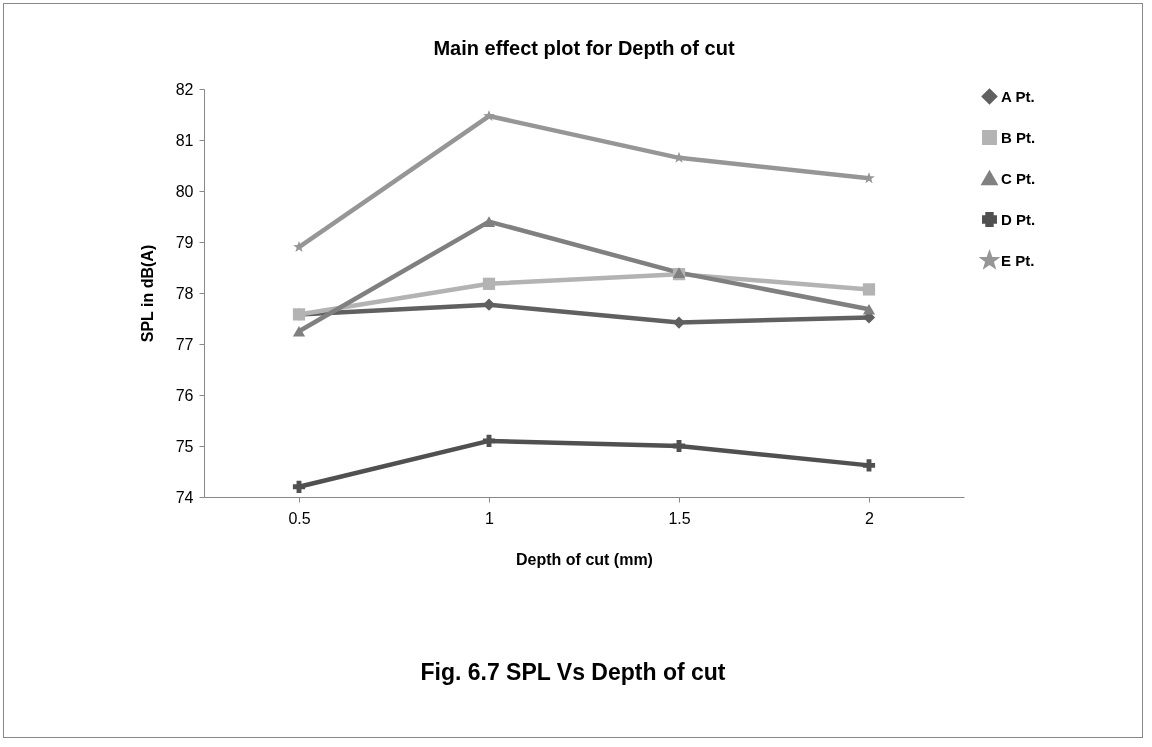 The image size is (1152, 747). Describe the element at coordinates (490, 518) in the screenshot. I see `x-tick-label: 1` at that location.